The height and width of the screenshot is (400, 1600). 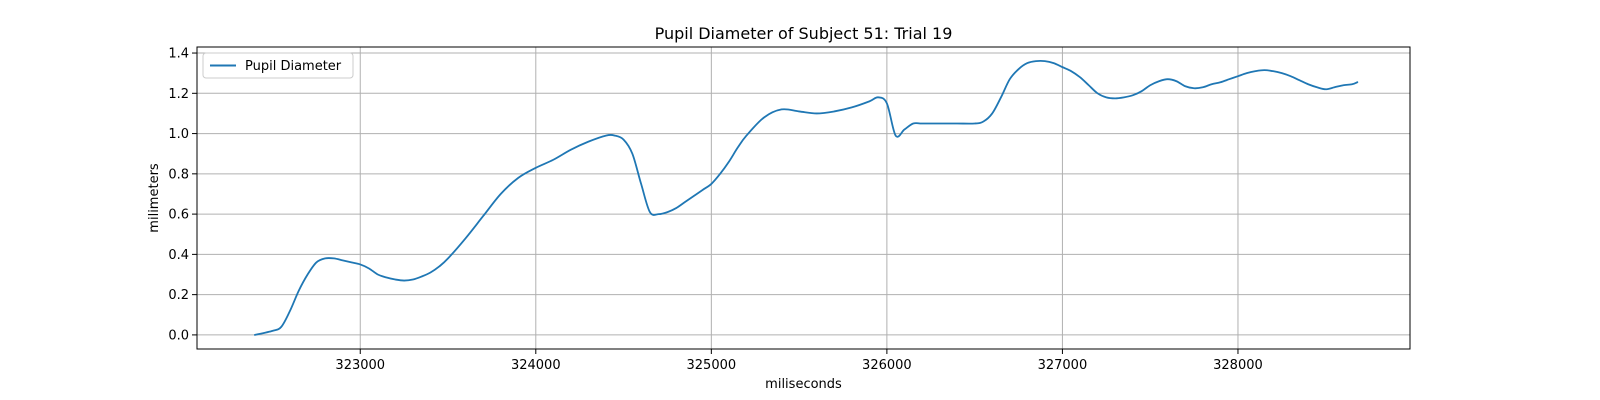 What do you see at coordinates (712, 365) in the screenshot?
I see `x-tick-label: 325000` at bounding box center [712, 365].